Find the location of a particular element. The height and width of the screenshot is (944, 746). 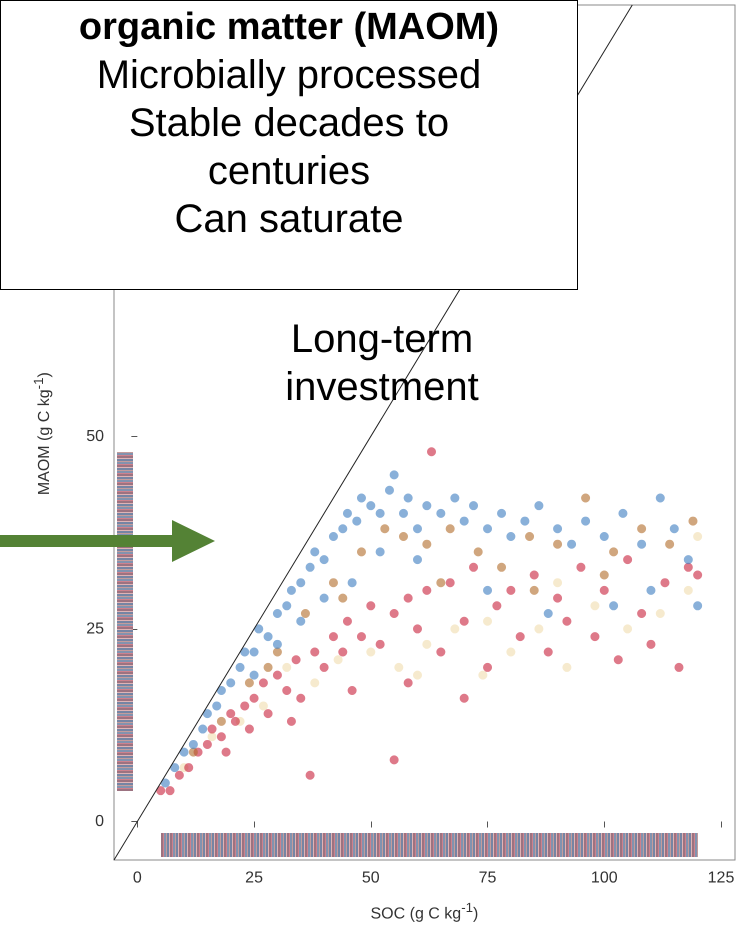

annotation: Stable decades to centuries is located at coordinates (289, 147).